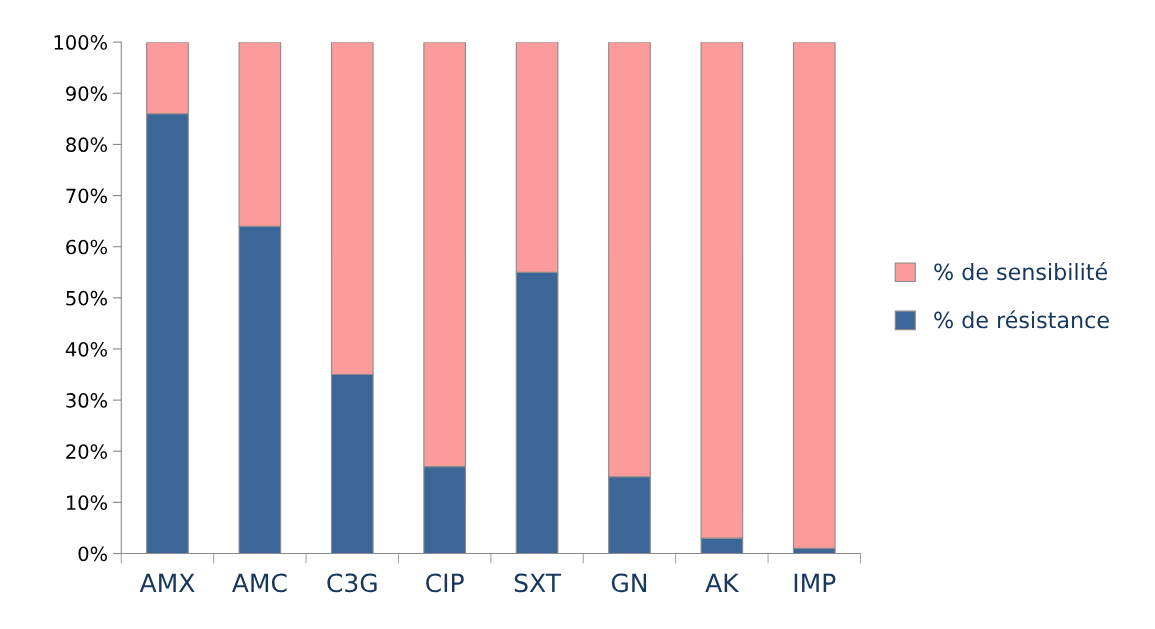  Describe the element at coordinates (538, 583) in the screenshot. I see `x-tick-label: SXT` at that location.